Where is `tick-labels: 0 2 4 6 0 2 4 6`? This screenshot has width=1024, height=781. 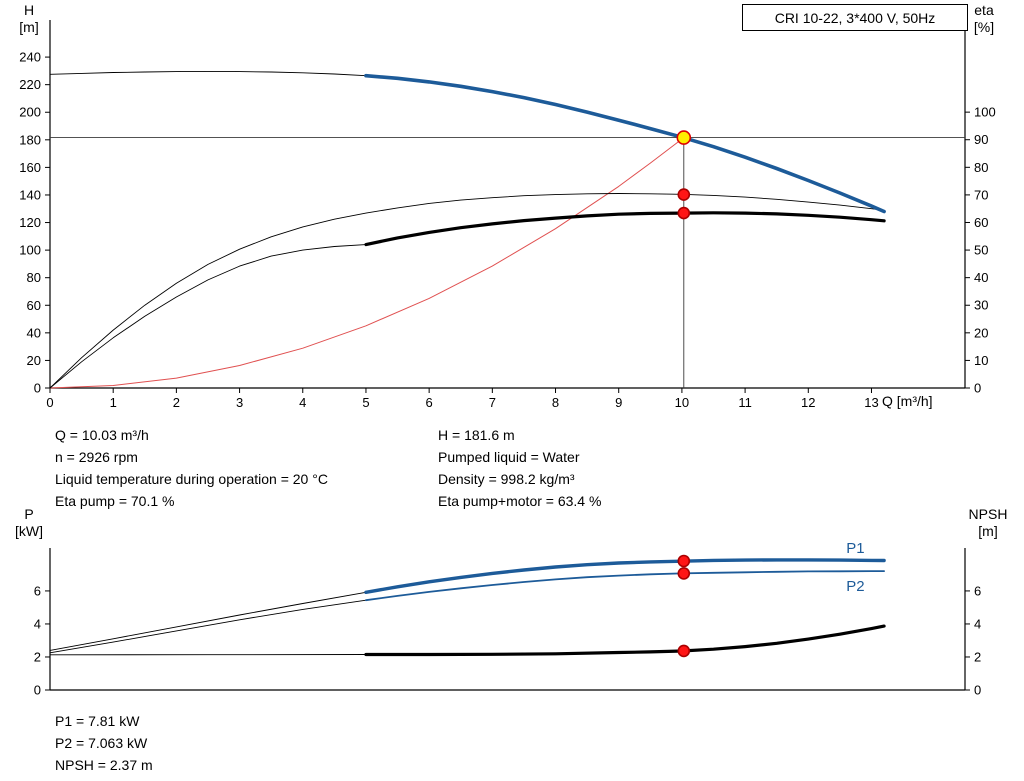 tick-labels: 0 2 4 6 0 2 4 6 is located at coordinates (507, 640).